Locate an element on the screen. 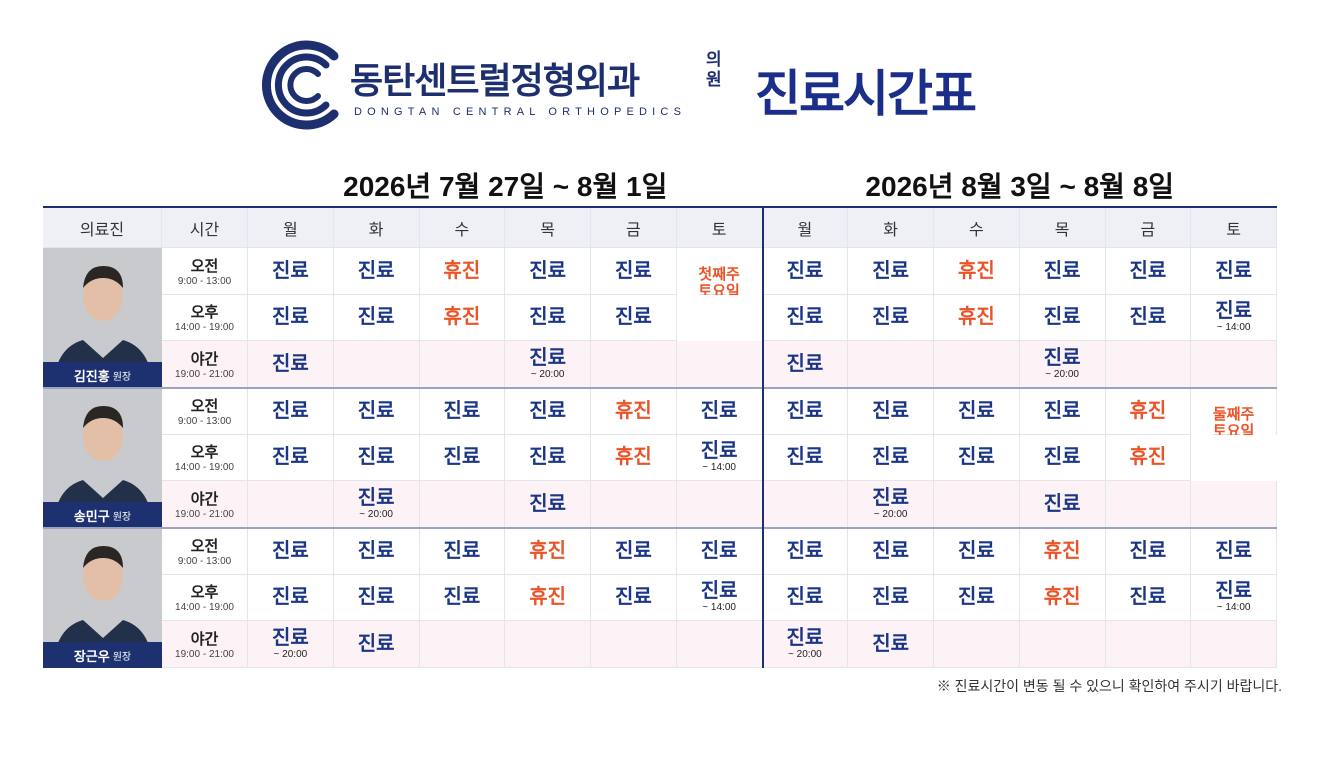 The image size is (1322, 770). time-cell: 야간 19:00 - 21:00 is located at coordinates (205, 364).